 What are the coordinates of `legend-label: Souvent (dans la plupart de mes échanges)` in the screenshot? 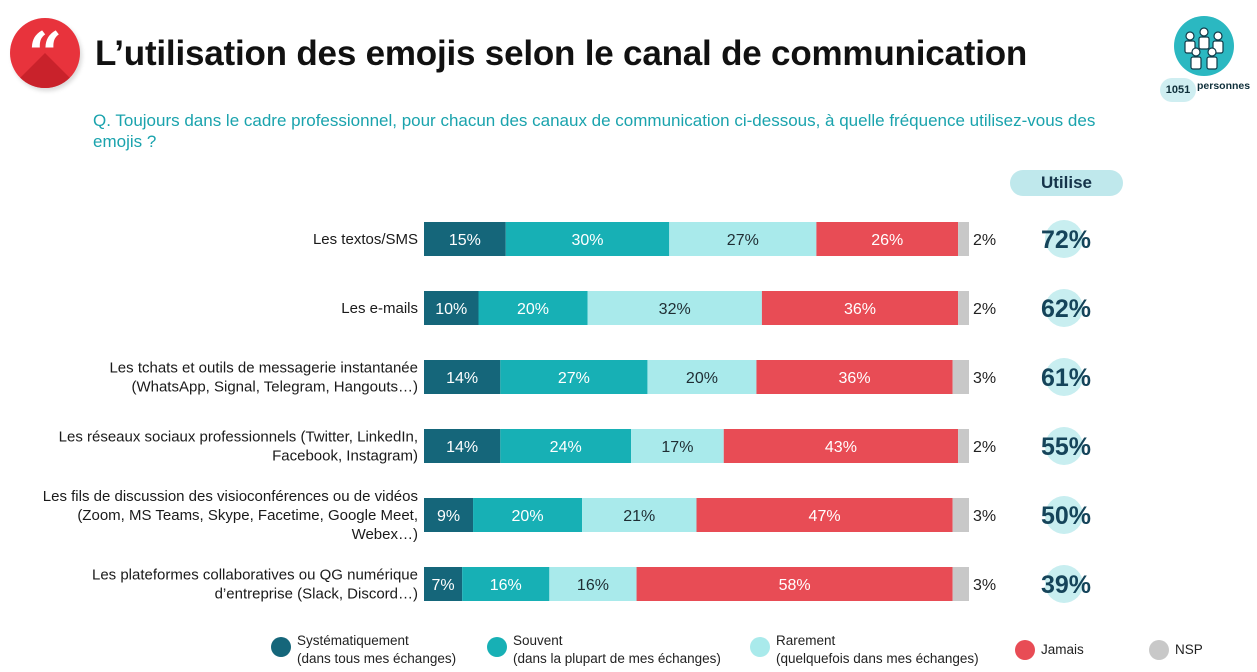 It's located at (617, 650).